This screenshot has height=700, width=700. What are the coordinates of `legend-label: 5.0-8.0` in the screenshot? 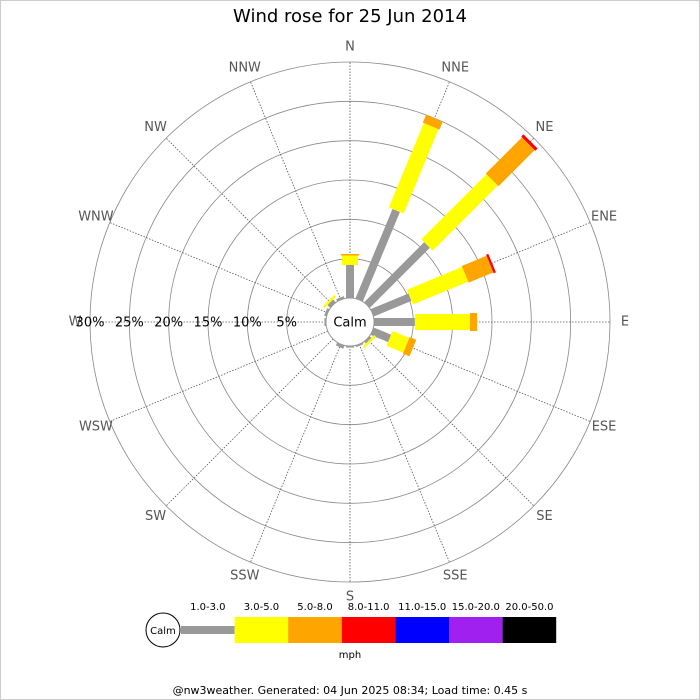 It's located at (314, 607).